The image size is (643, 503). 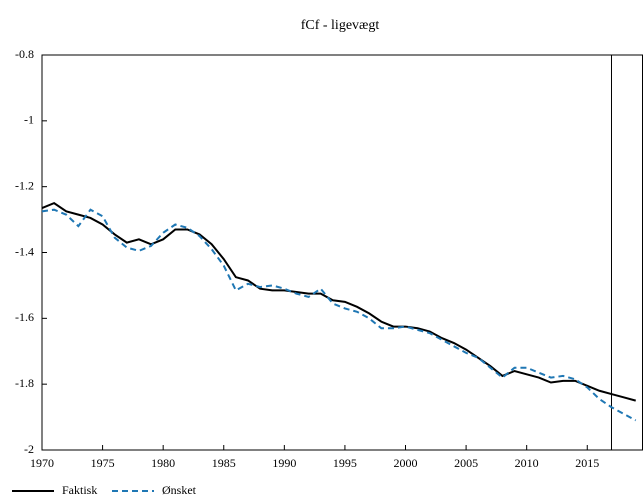 I want to click on y-tick-label: -2, so click(x=29, y=449).